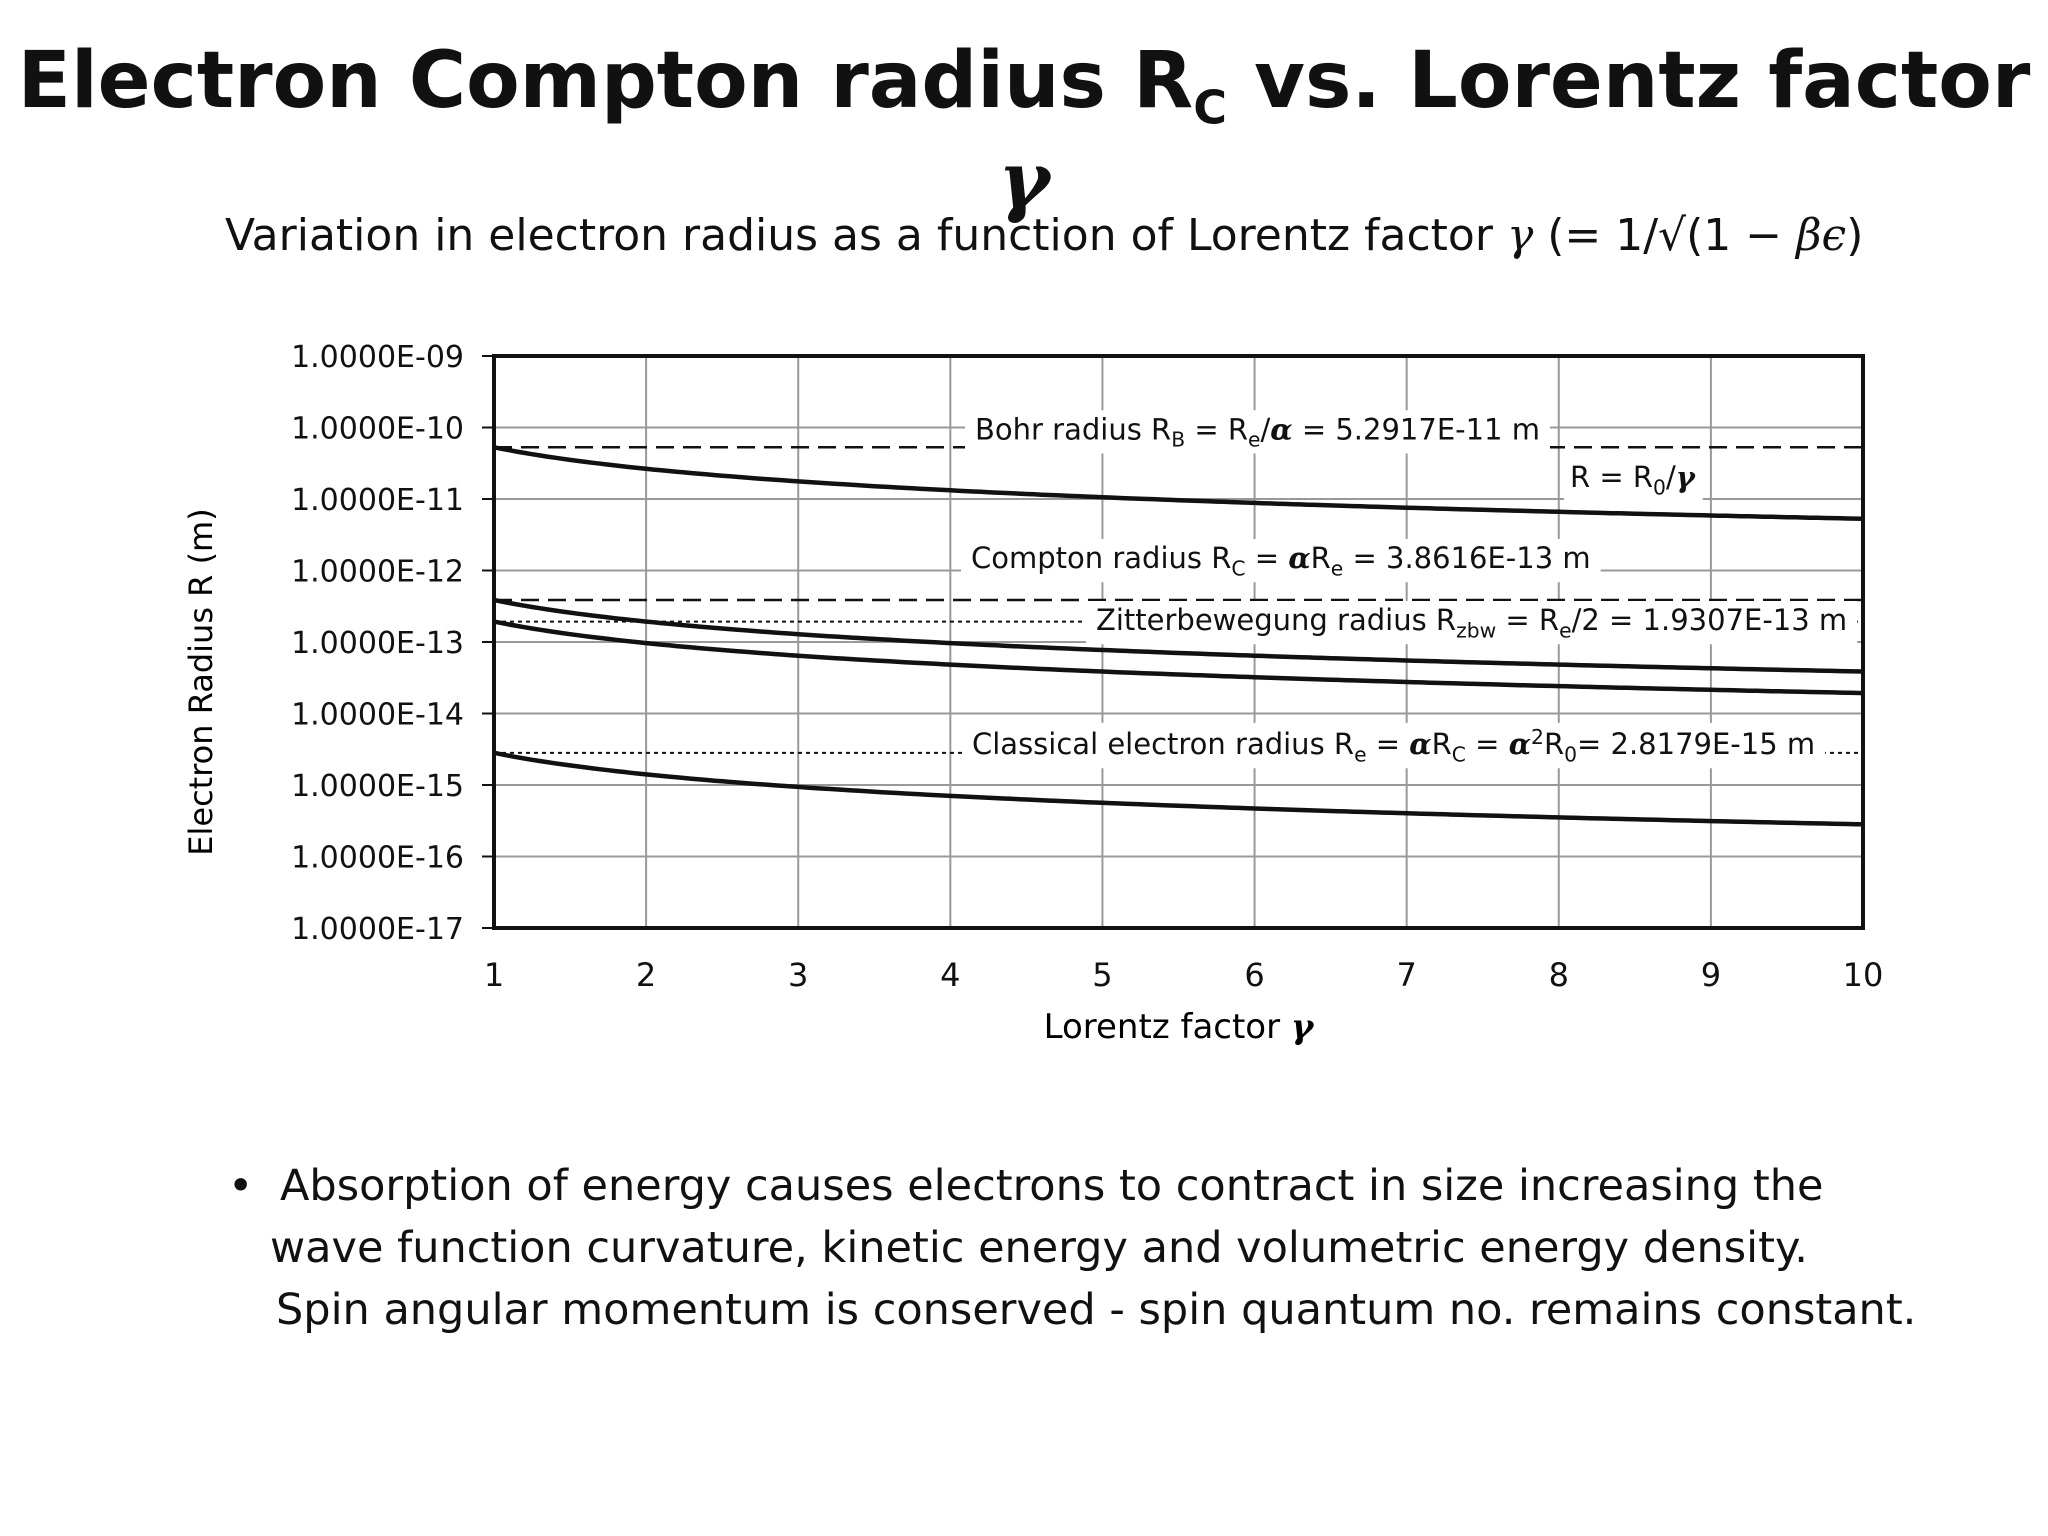 The width and height of the screenshot is (2048, 1536). I want to click on subtitle-gamma: γ, so click(1520, 235).